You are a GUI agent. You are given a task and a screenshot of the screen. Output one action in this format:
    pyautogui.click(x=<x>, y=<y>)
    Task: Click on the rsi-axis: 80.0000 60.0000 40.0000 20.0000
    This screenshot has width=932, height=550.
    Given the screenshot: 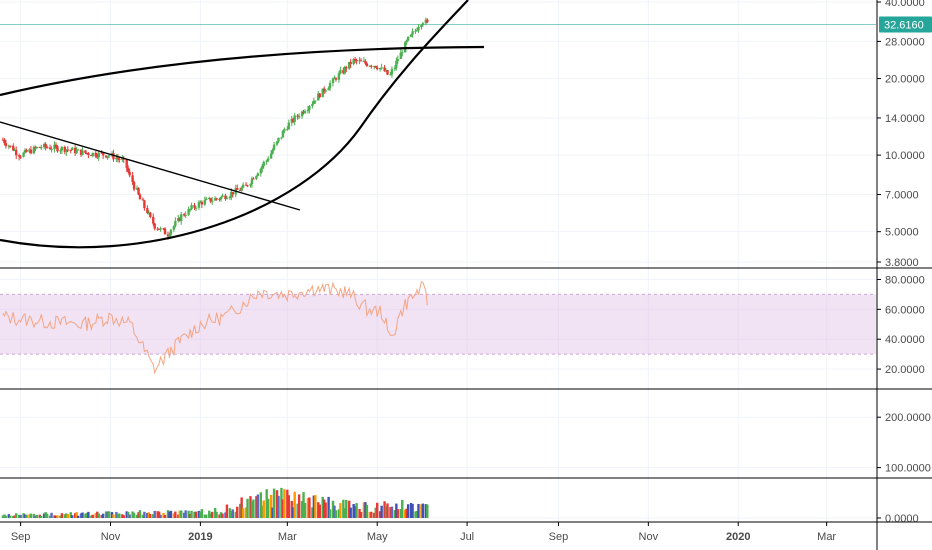 What is the action you would take?
    pyautogui.click(x=901, y=325)
    